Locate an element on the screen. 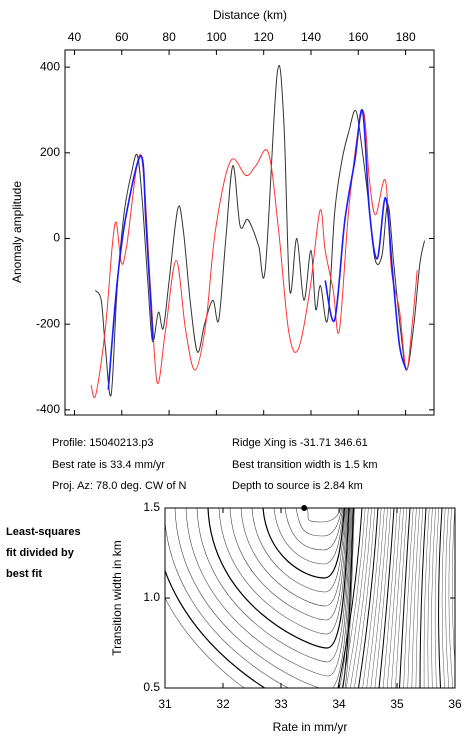  info-text: Depth to source is 2.84 km is located at coordinates (297, 486).